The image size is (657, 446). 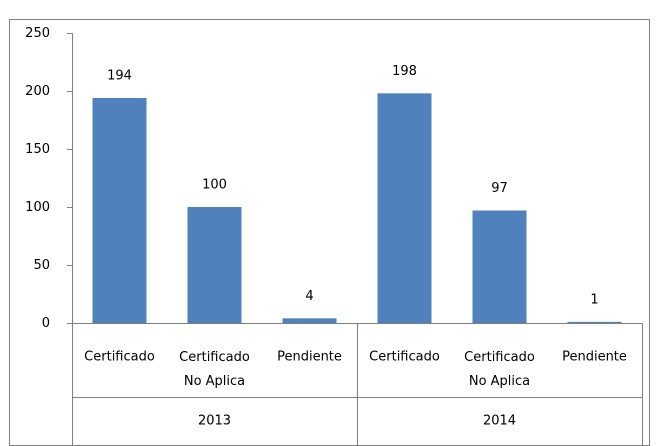 I want to click on group-label: 2013, so click(x=214, y=421).